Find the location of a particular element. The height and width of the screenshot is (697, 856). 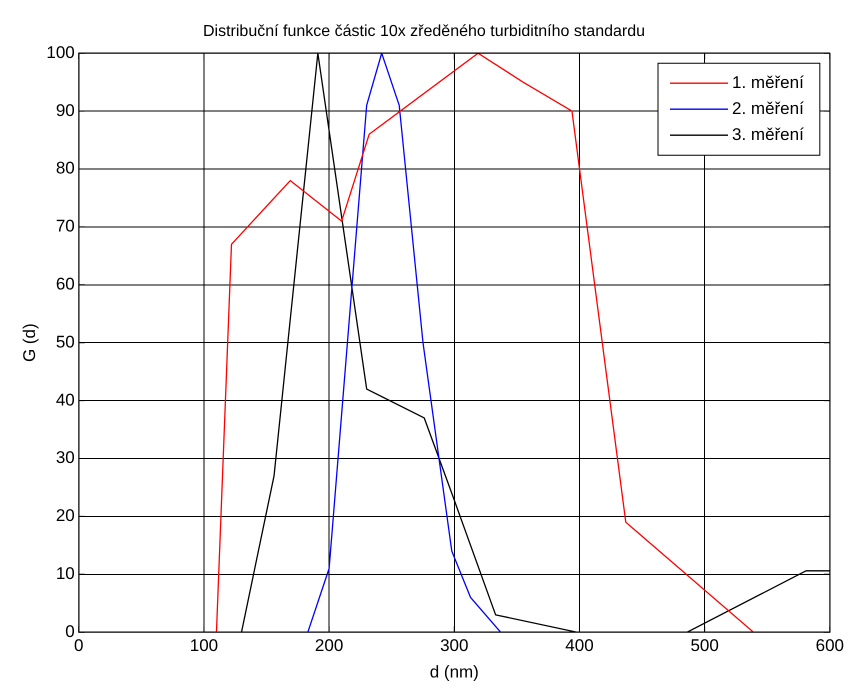

x-tick-label: 400 is located at coordinates (579, 646).